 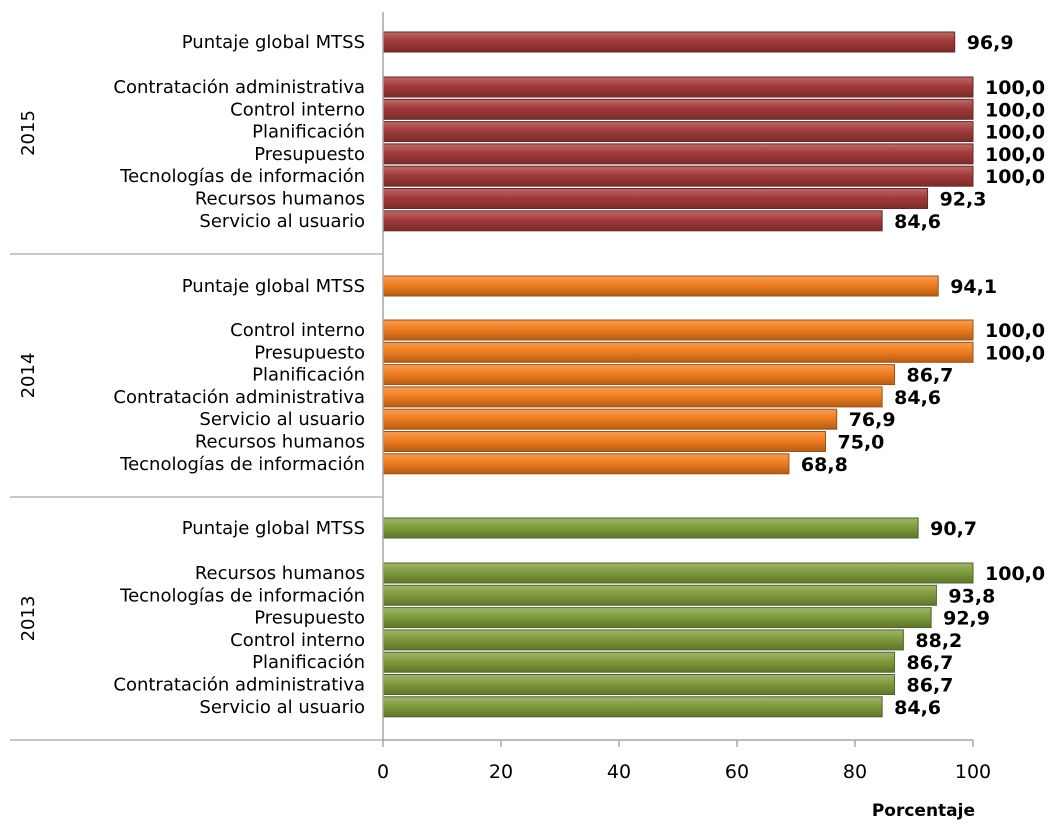 What do you see at coordinates (824, 465) in the screenshot?
I see `data-label: 68,8` at bounding box center [824, 465].